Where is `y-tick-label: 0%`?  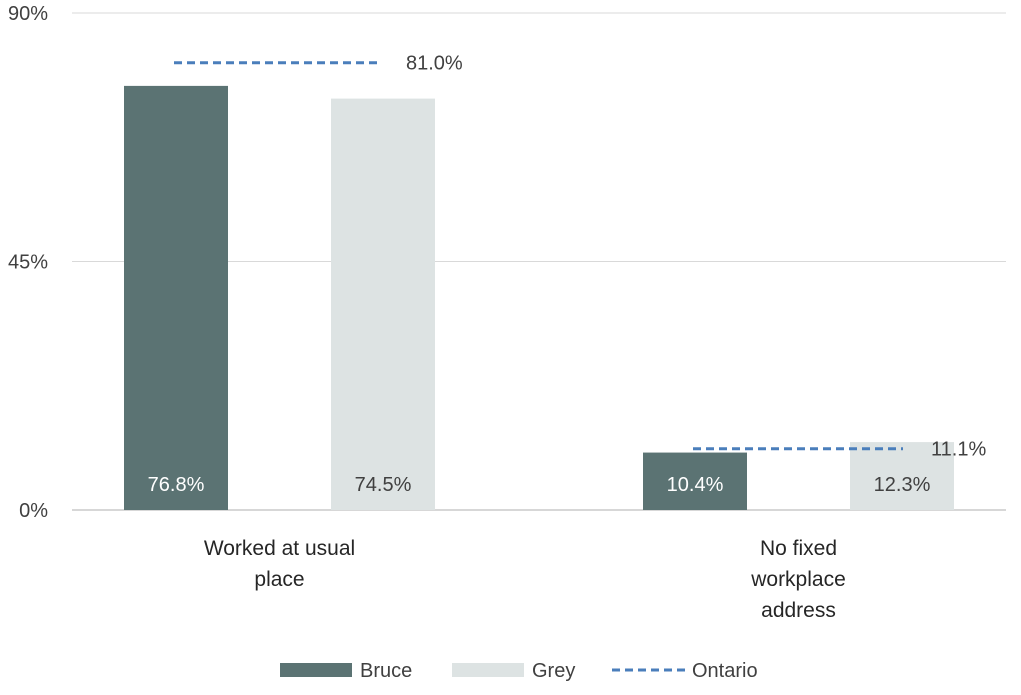 y-tick-label: 0% is located at coordinates (33, 511).